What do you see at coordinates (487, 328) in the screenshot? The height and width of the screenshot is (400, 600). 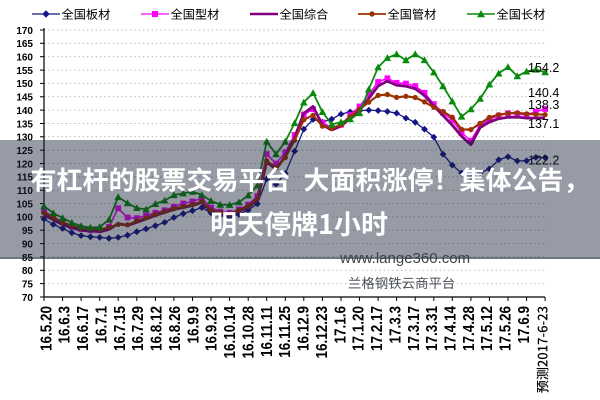 I see `svg-text: 17.5.12` at bounding box center [487, 328].